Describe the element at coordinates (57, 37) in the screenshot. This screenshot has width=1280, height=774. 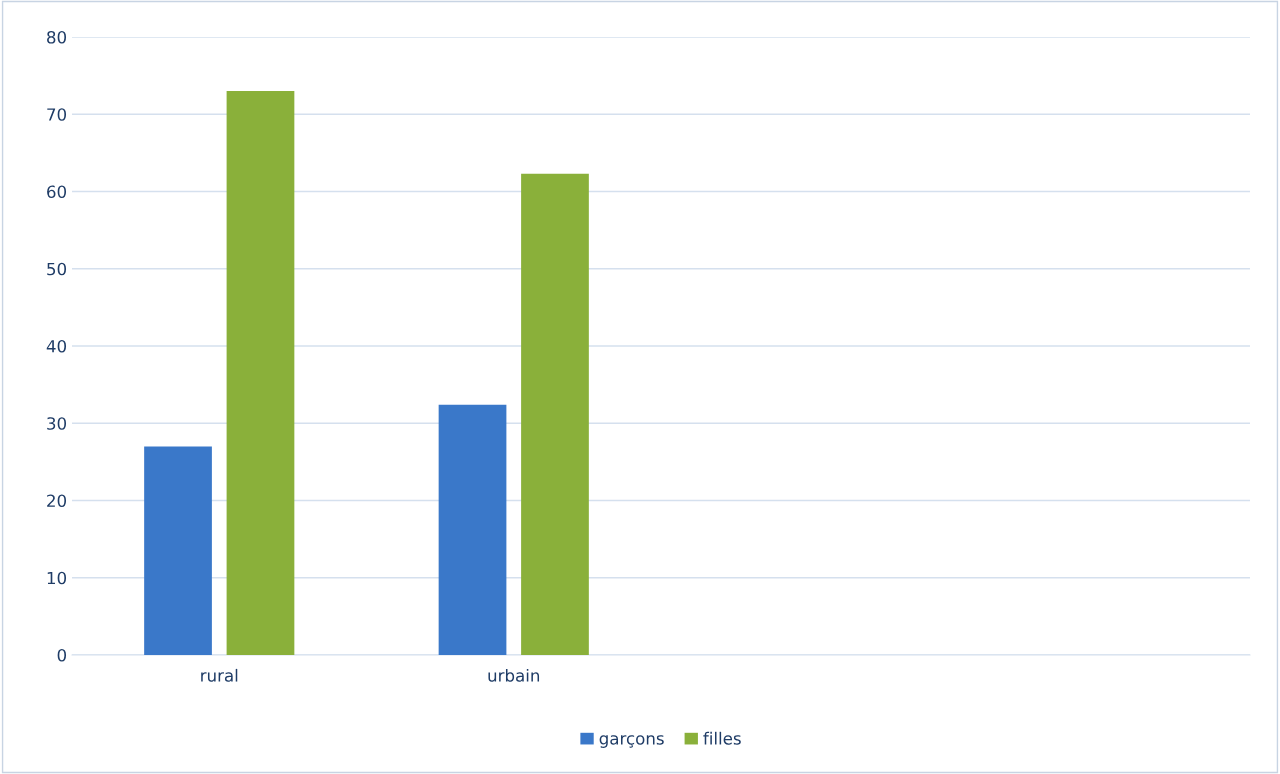
I see `y-tick-label: 80` at that location.